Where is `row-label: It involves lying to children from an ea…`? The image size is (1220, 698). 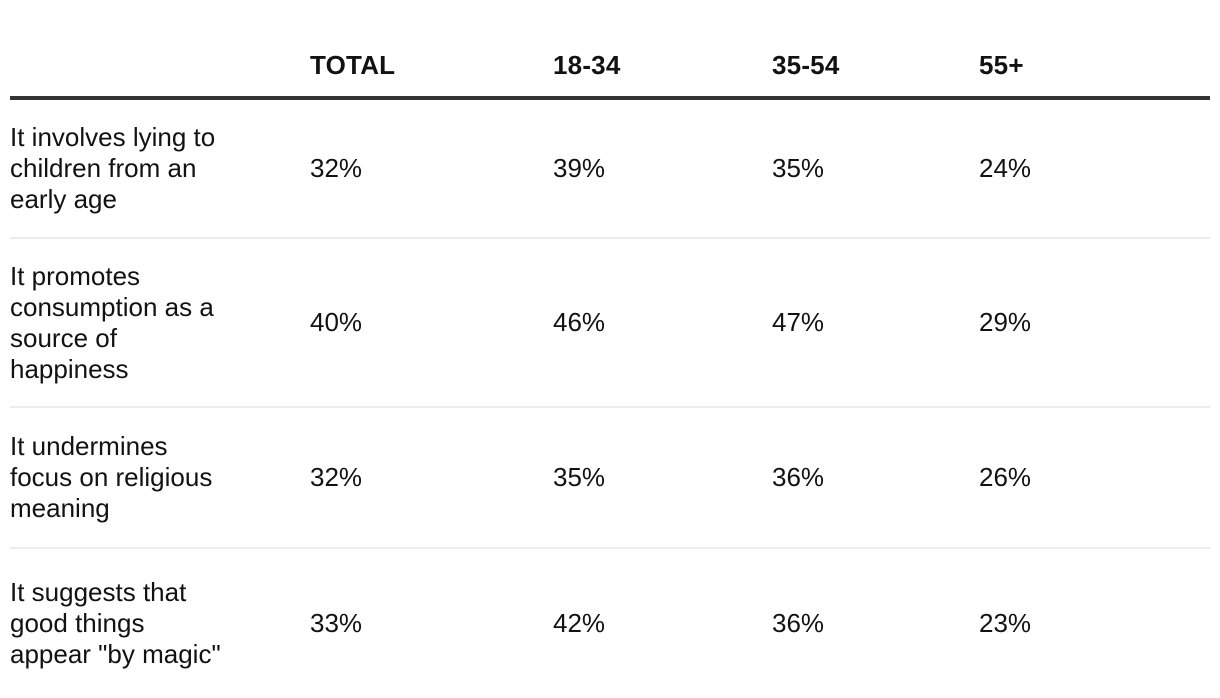 row-label: It involves lying to children from an ea… is located at coordinates (113, 168).